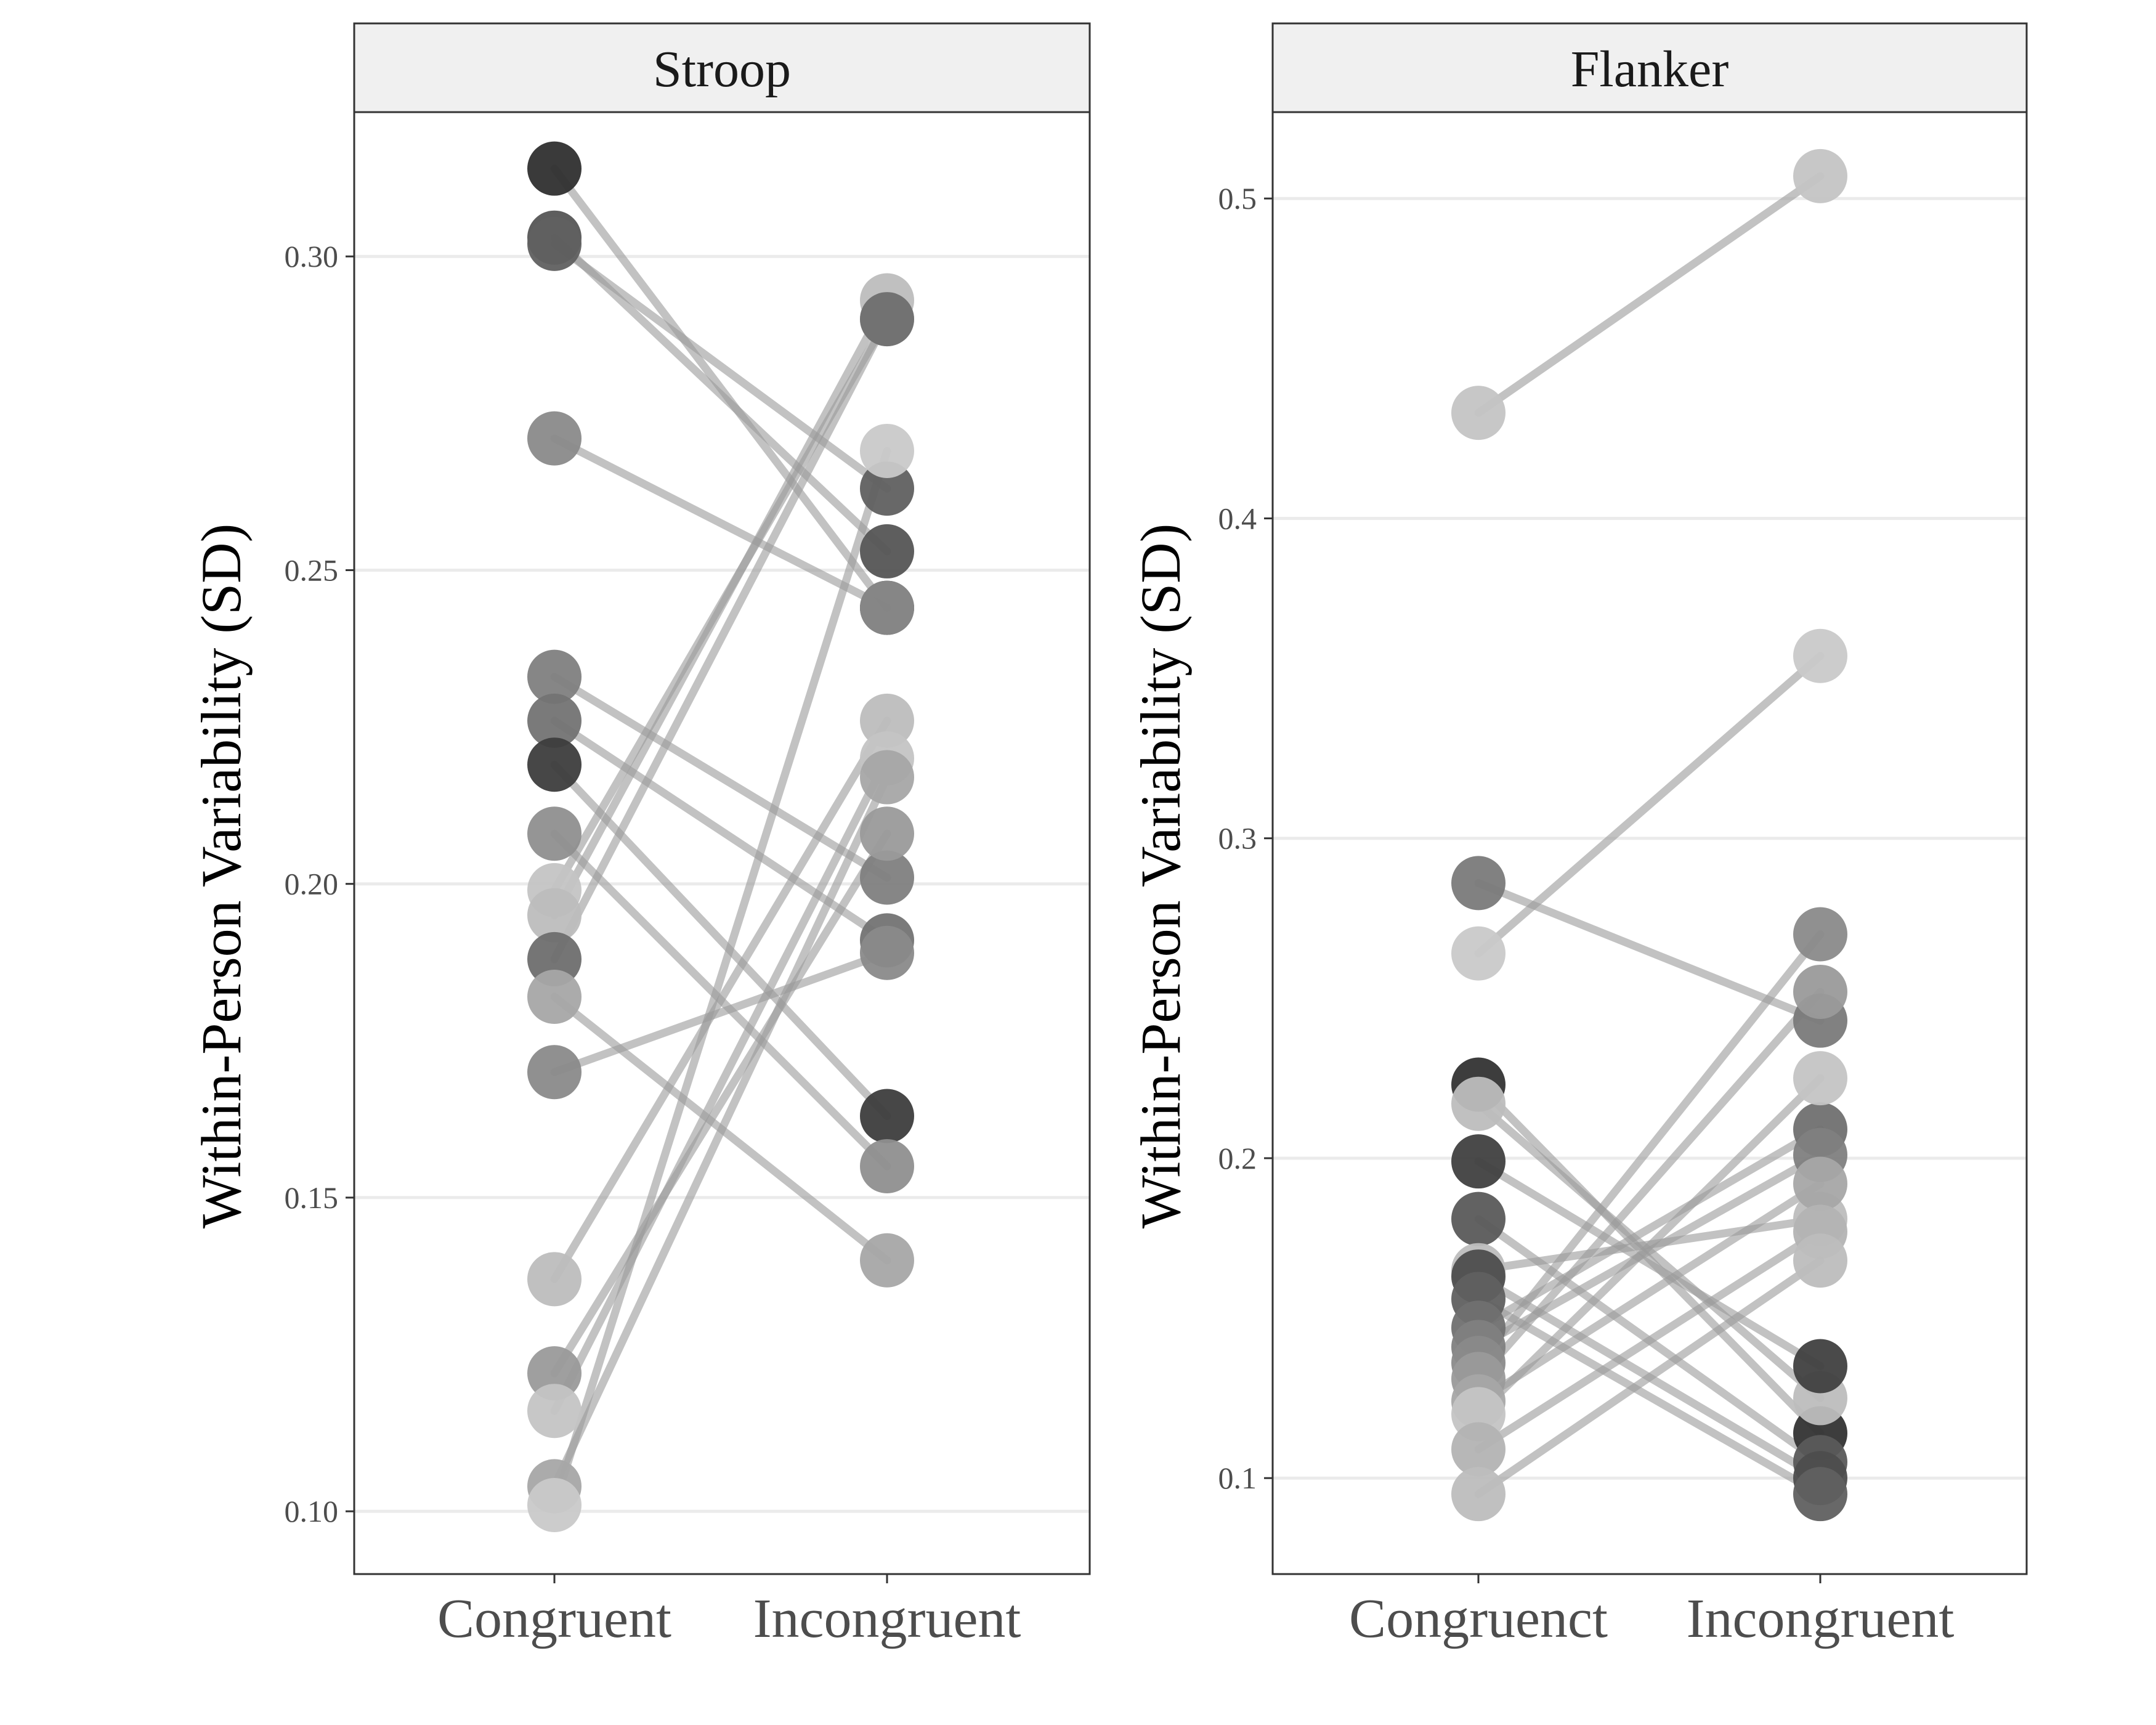  I want to click on stroop-connector-lines, so click(720, 837).